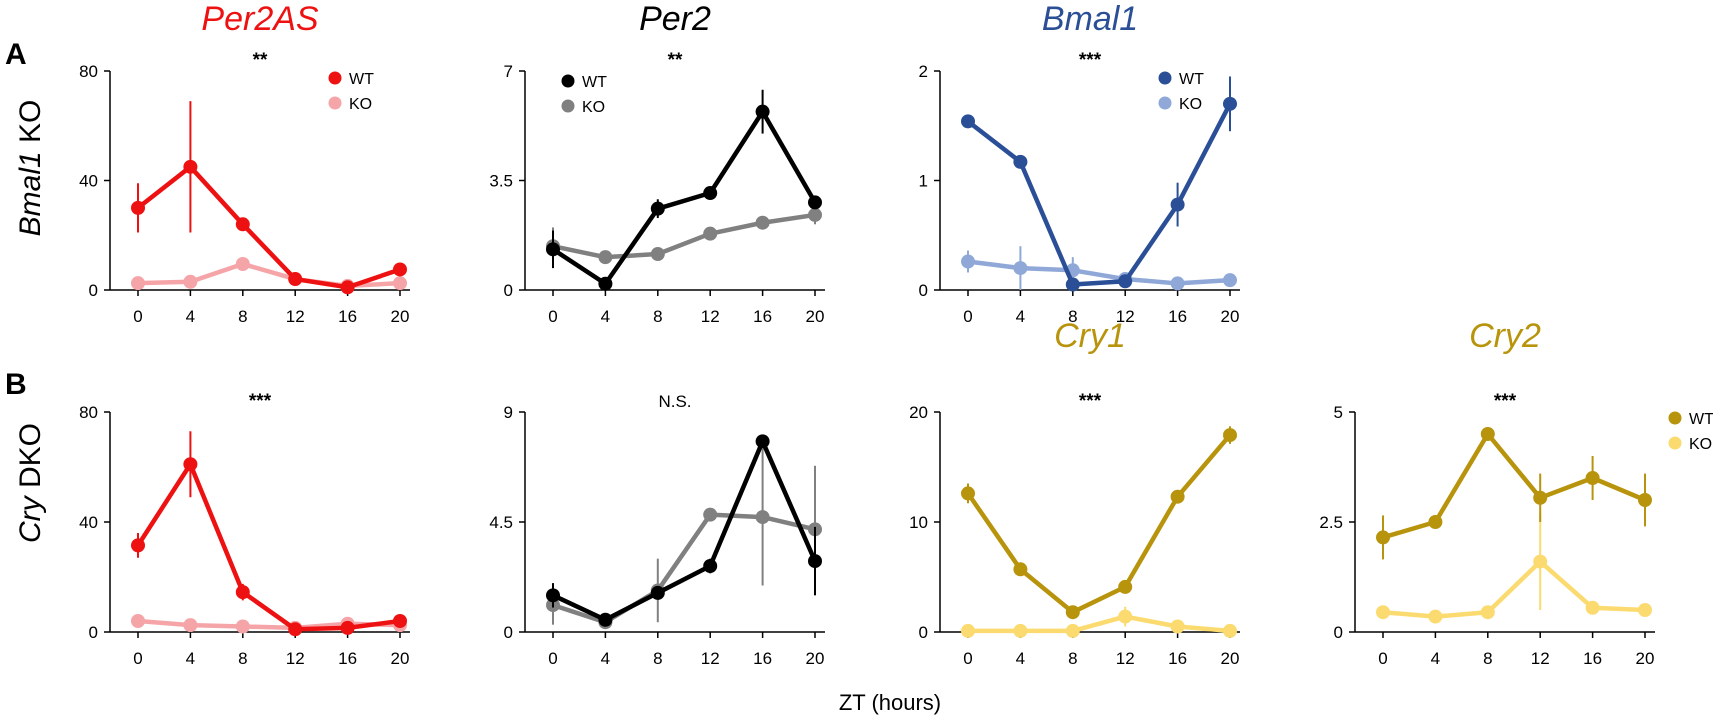 The width and height of the screenshot is (1713, 718). I want to click on significance-label: N.S., so click(674, 401).